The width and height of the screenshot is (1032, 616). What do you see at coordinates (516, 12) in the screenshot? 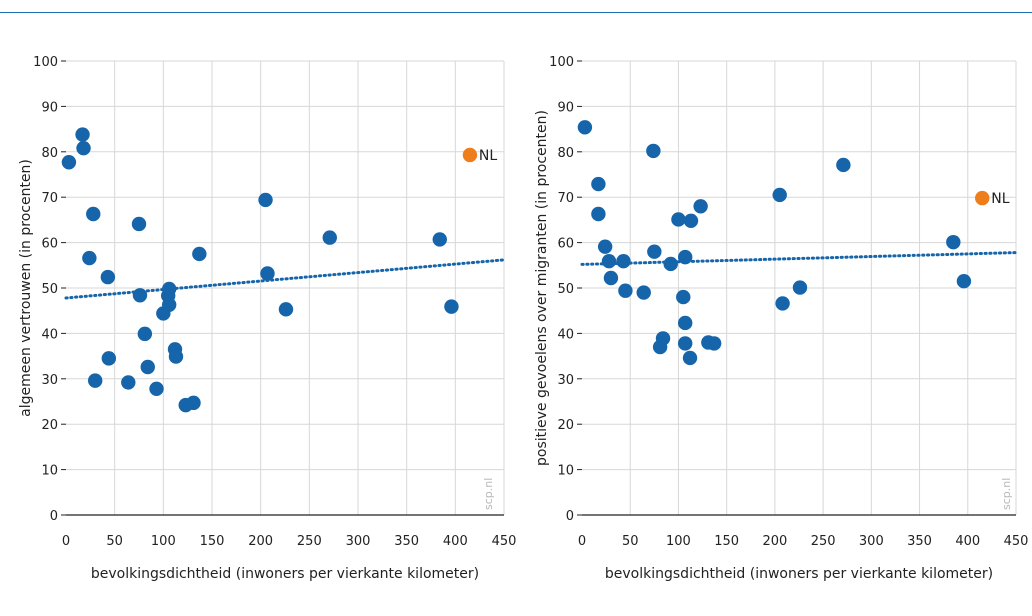
I see `top-rule` at bounding box center [516, 12].